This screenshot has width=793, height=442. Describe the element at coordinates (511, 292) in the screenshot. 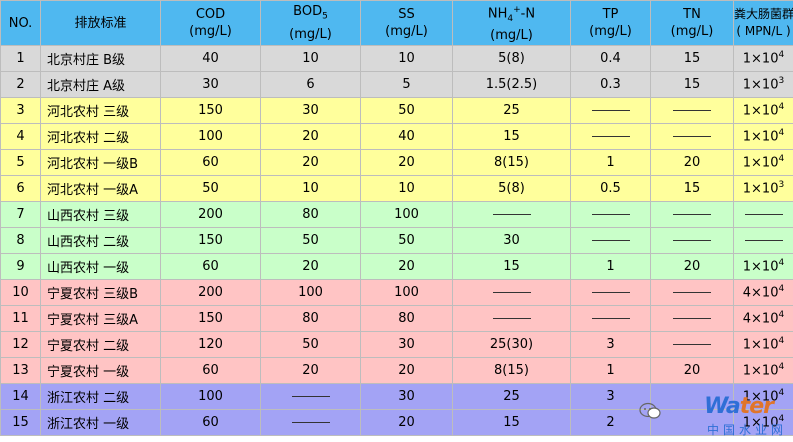

I see `cell-nh: —` at that location.